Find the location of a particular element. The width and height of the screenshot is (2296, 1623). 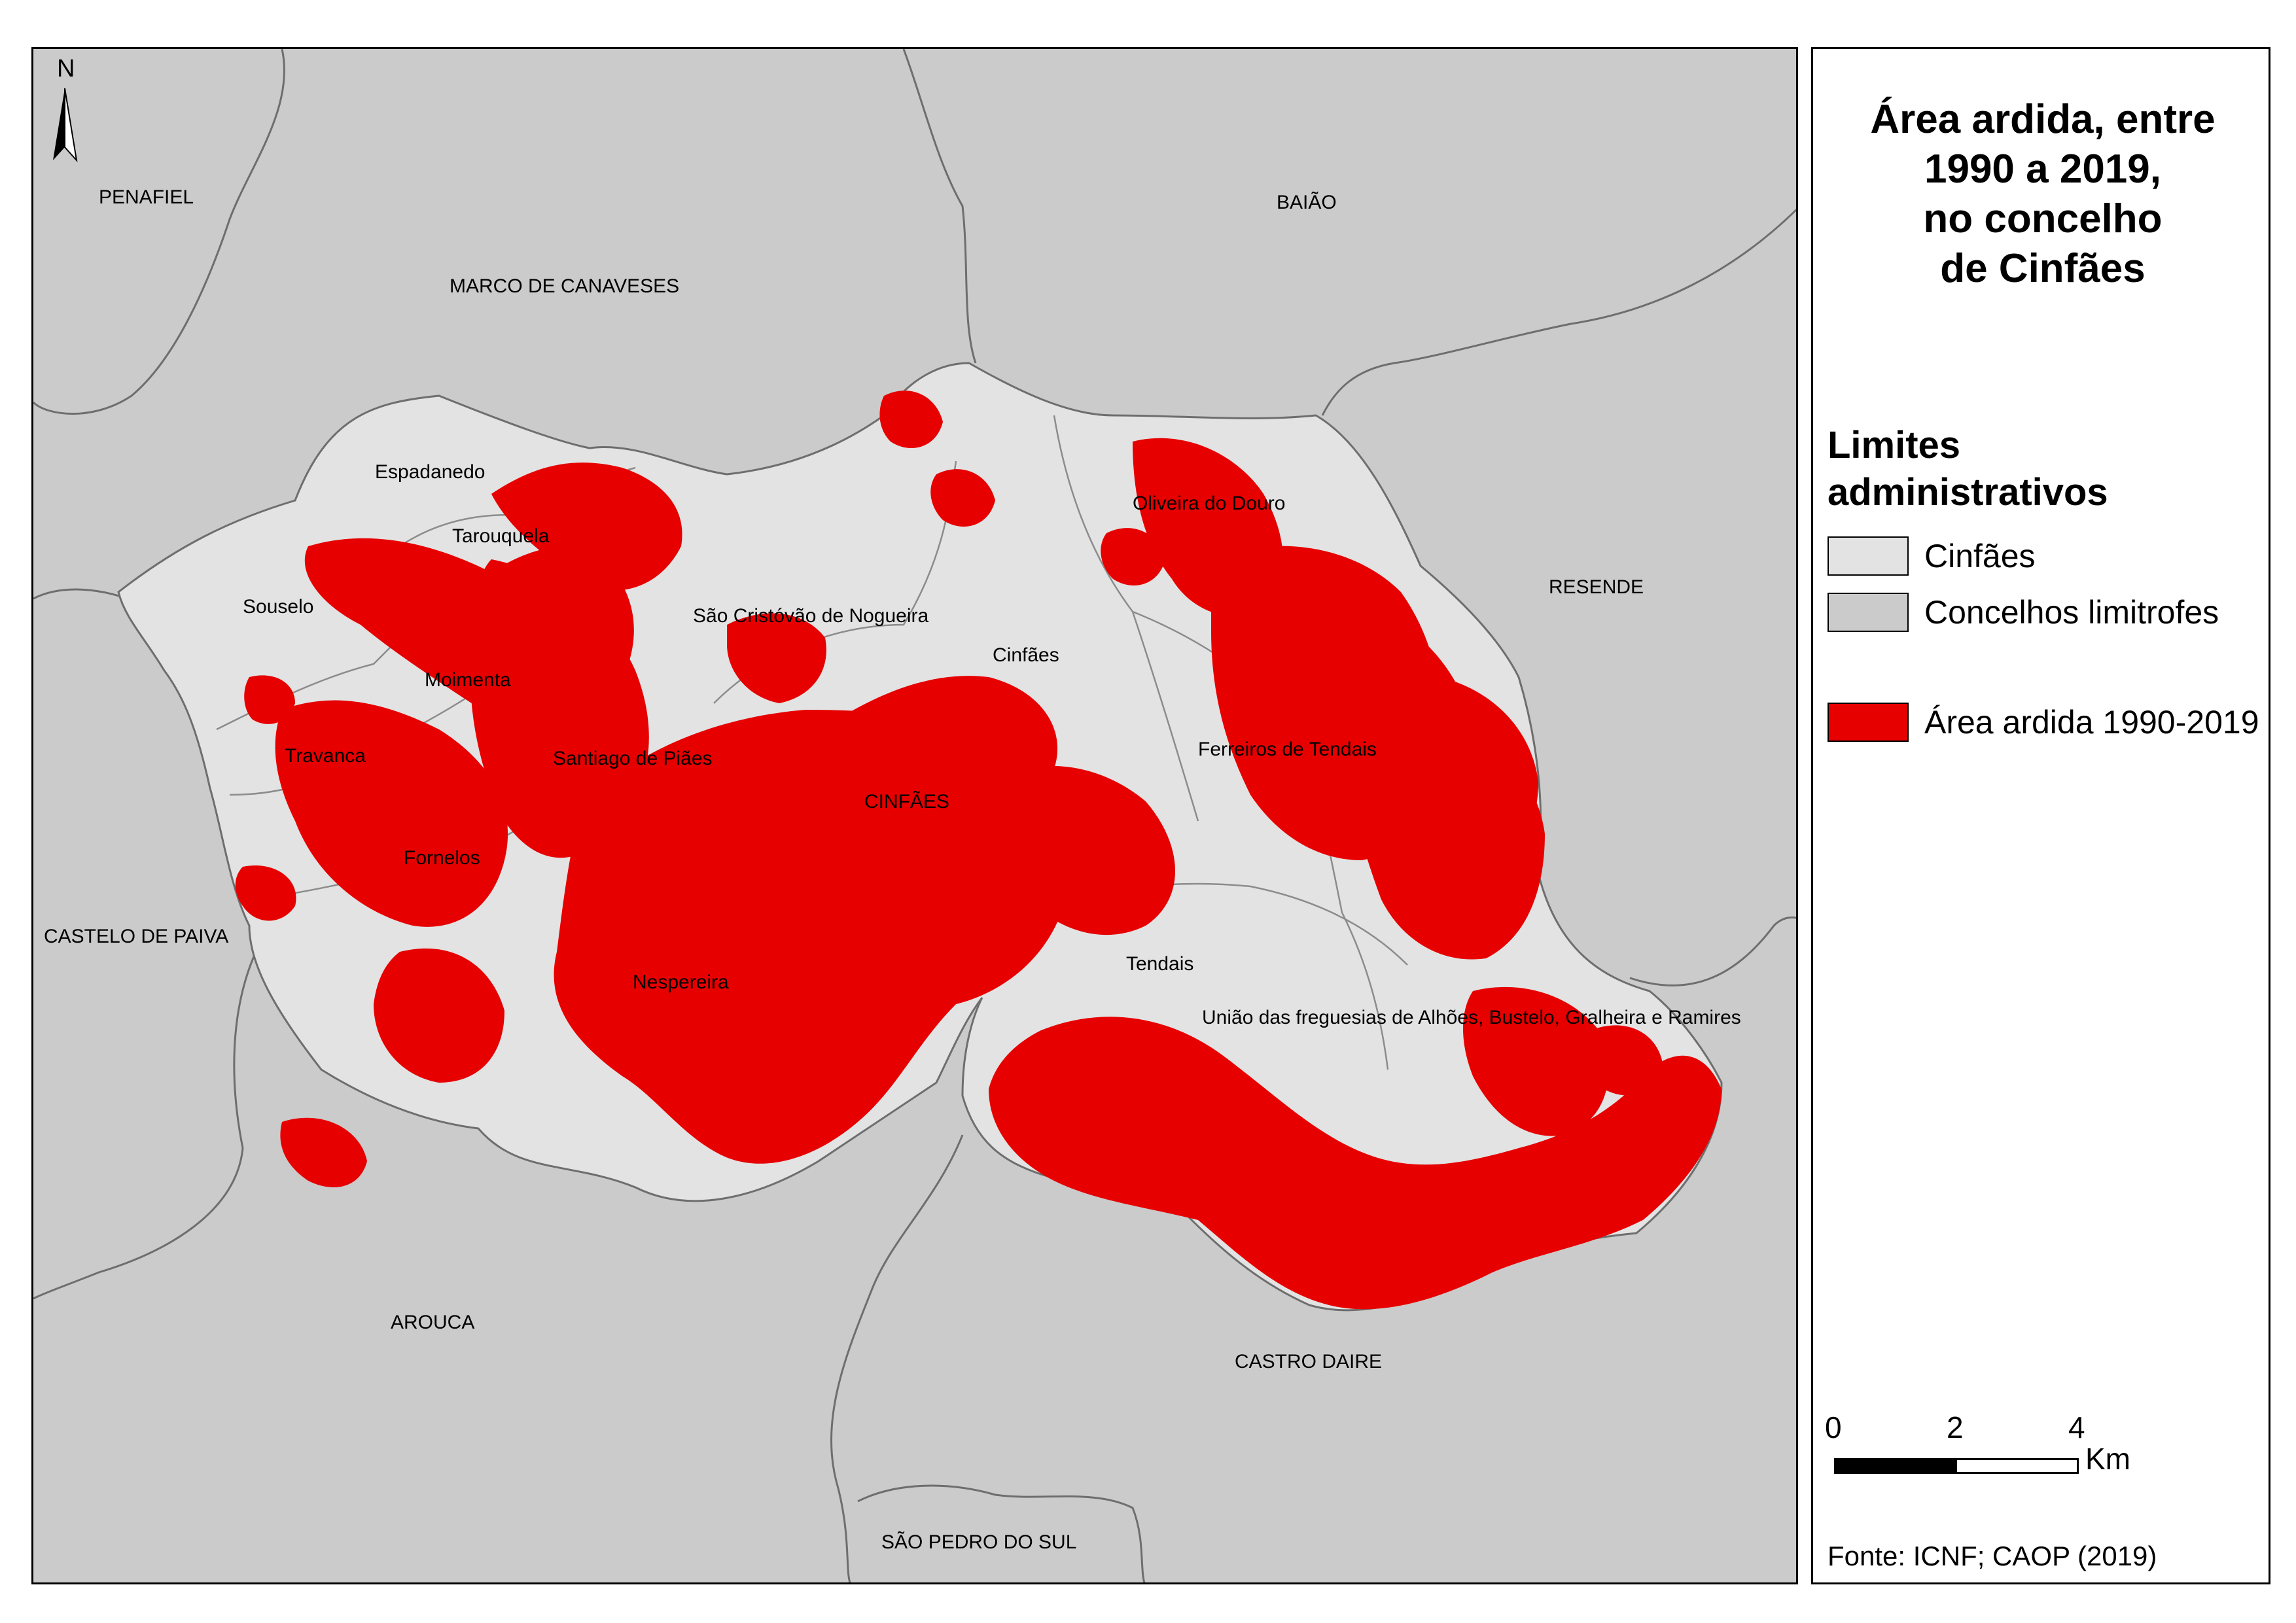

swatch-area-ardida is located at coordinates (1869, 722).